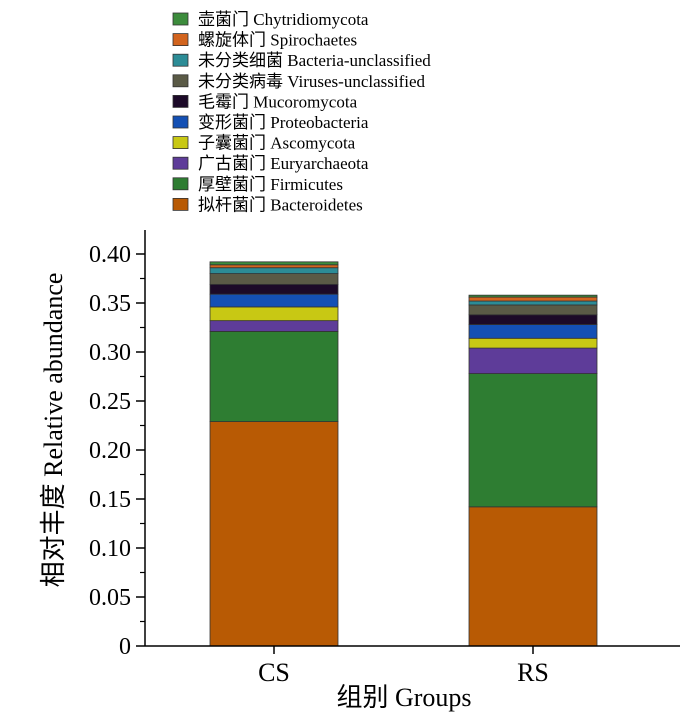 This screenshot has height=716, width=700. Describe the element at coordinates (277, 143) in the screenshot. I see `legend-label: 子囊菌门 Ascomycota` at that location.